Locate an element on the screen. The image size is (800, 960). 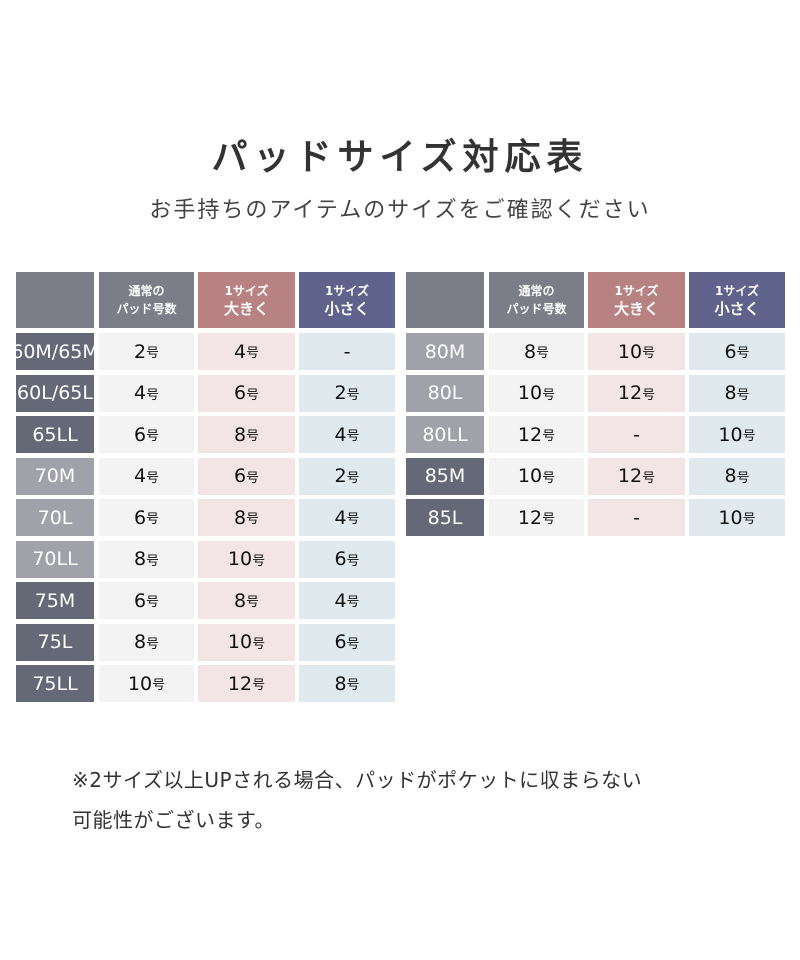
table-row: 70L 6 号 8 号 4 号 is located at coordinates (205, 517).